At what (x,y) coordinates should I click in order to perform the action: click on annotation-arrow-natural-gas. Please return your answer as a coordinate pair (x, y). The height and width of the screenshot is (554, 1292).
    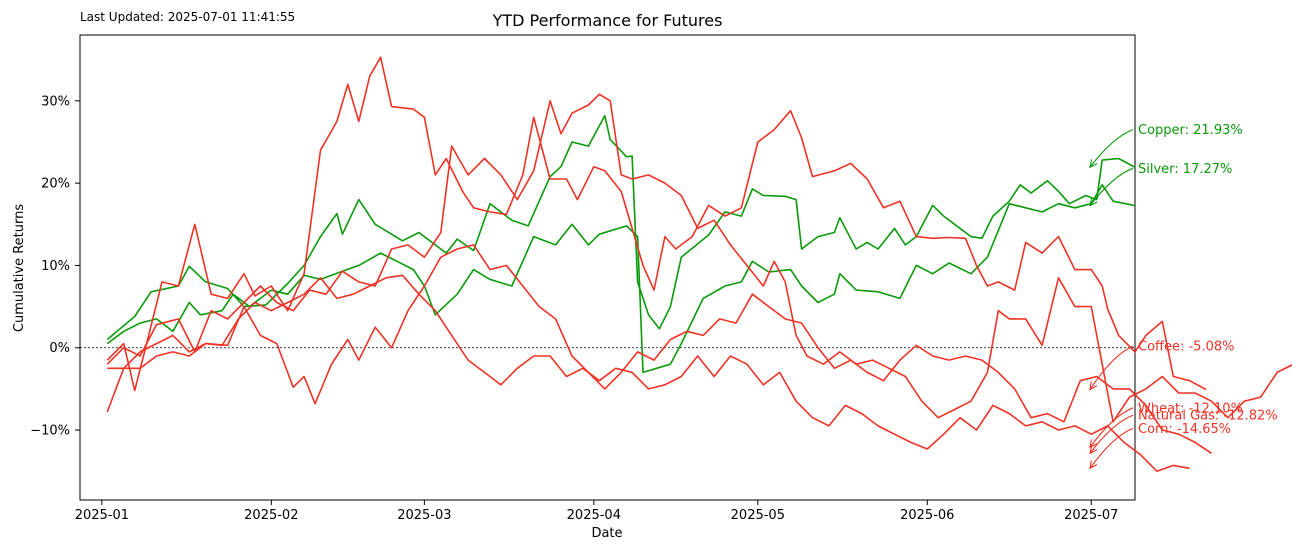
    Looking at the image, I should click on (1111, 434).